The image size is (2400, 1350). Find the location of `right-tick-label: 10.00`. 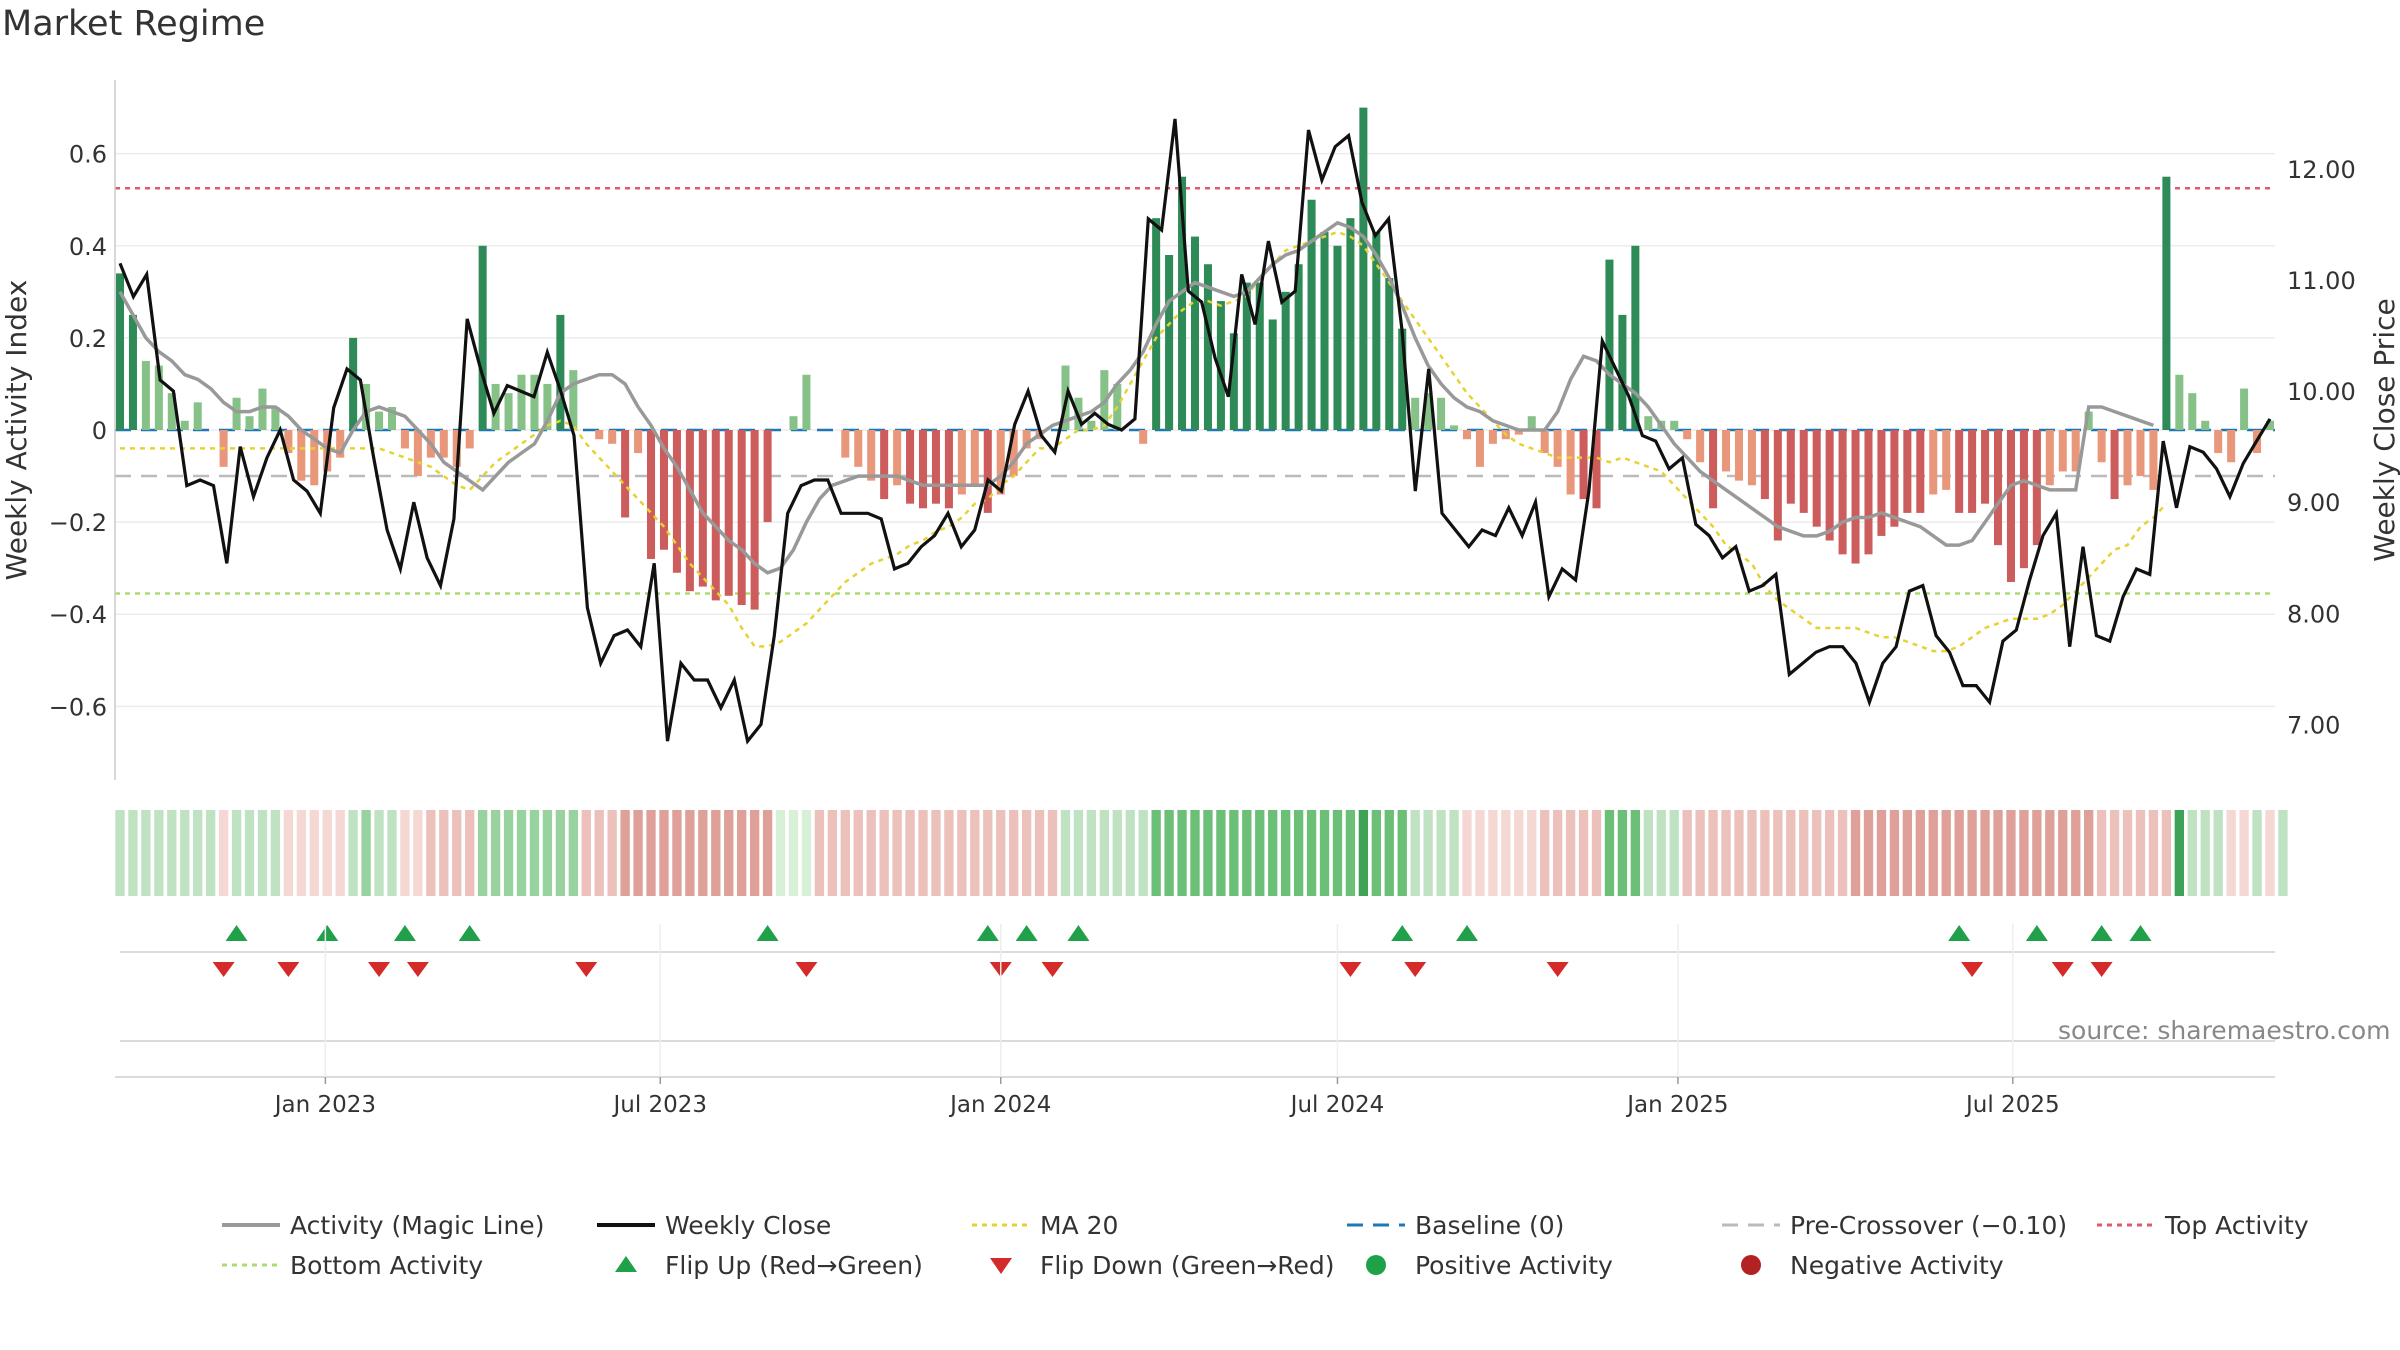

right-tick-label: 10.00 is located at coordinates (2321, 392).